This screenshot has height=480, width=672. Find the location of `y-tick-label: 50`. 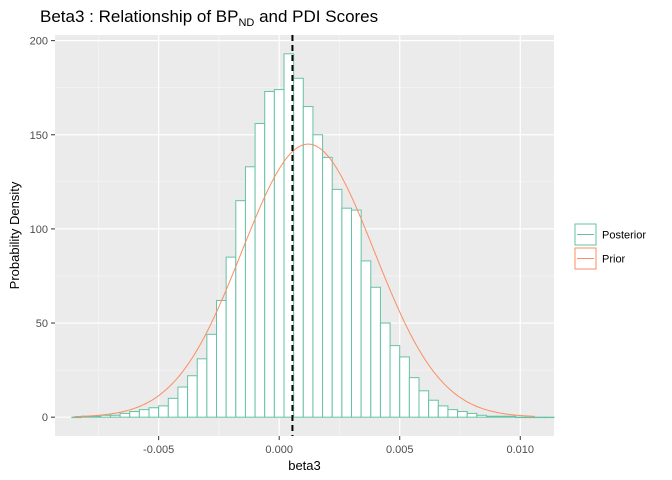

y-tick-label: 50 is located at coordinates (42, 324).